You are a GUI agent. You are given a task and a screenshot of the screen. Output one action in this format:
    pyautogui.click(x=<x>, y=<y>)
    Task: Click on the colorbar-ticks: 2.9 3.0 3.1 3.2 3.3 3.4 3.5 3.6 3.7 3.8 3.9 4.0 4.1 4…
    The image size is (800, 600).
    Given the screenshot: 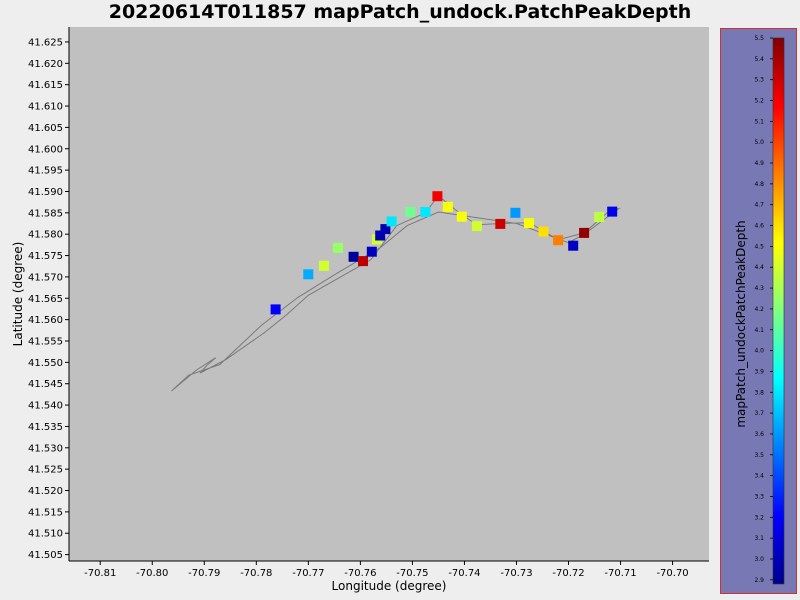 What is the action you would take?
    pyautogui.click(x=763, y=309)
    